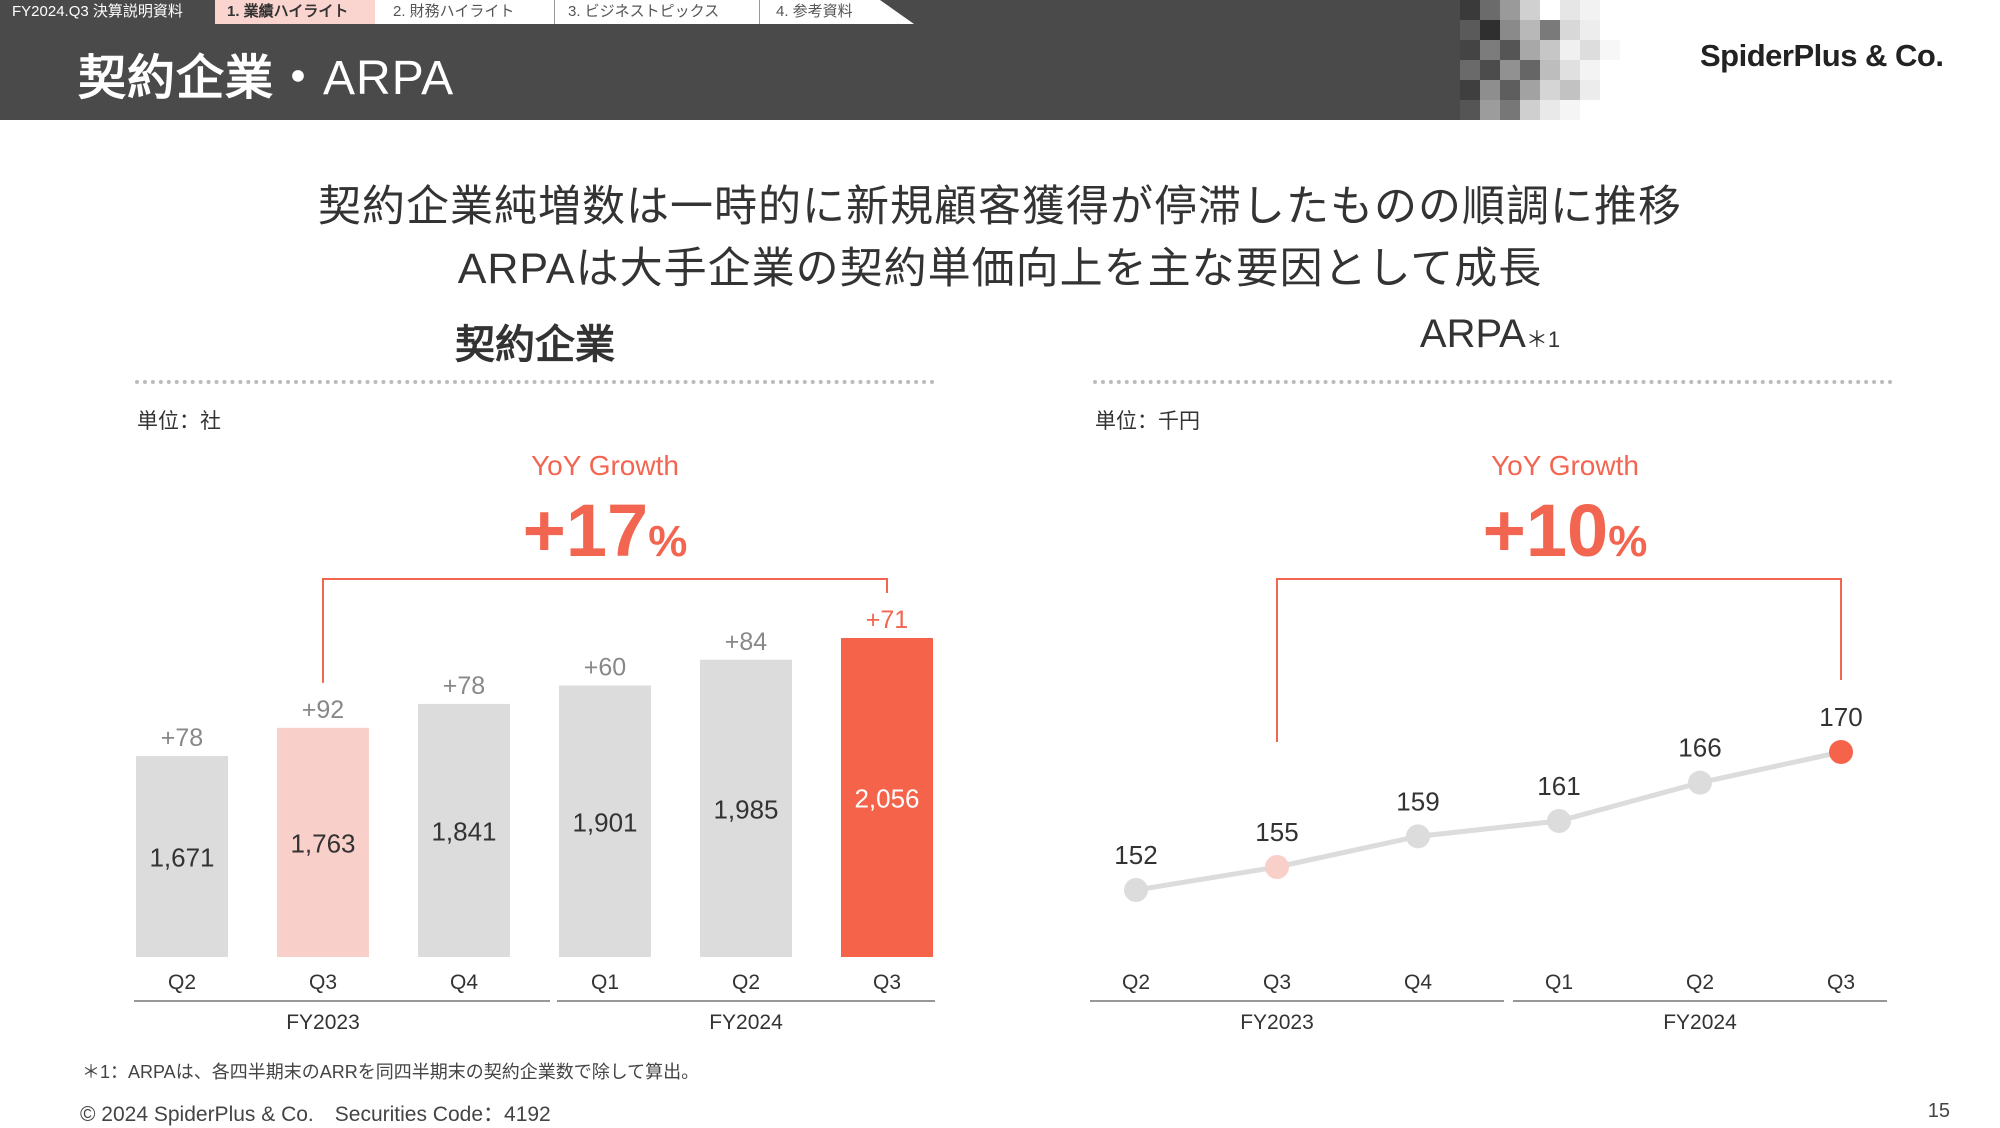 The height and width of the screenshot is (1128, 2000). I want to click on yoy-growth-value-left: +17%, so click(605, 530).